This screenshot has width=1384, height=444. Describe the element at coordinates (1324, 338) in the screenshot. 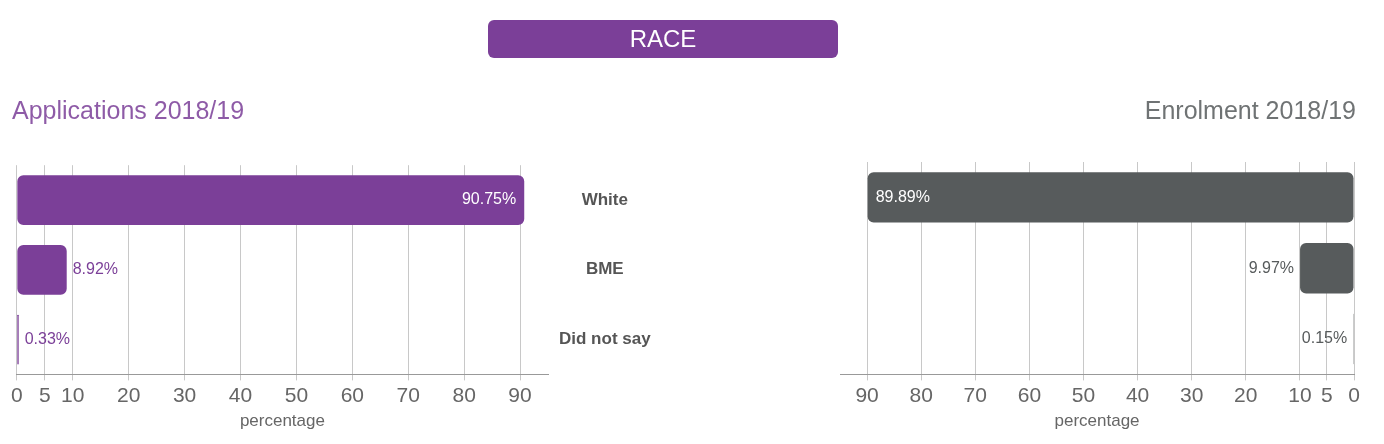

I see `data-label: 0.15%` at that location.